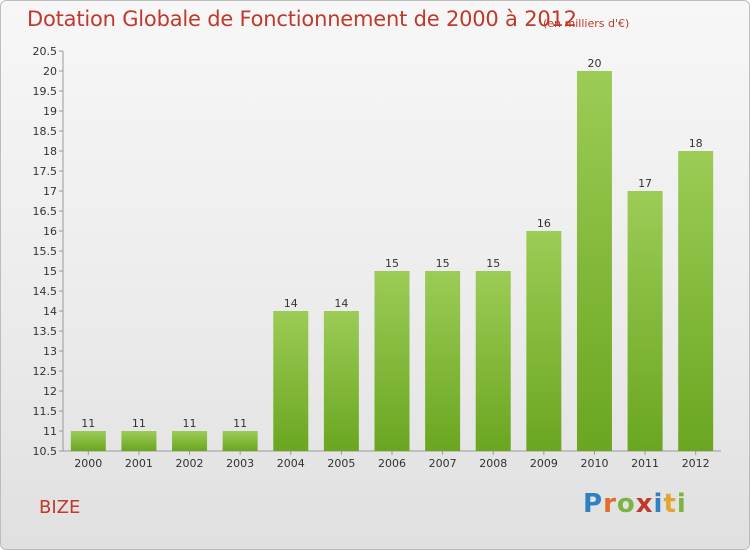 Image resolution: width=750 pixels, height=550 pixels. What do you see at coordinates (696, 143) in the screenshot?
I see `value-label-2012: 18` at bounding box center [696, 143].